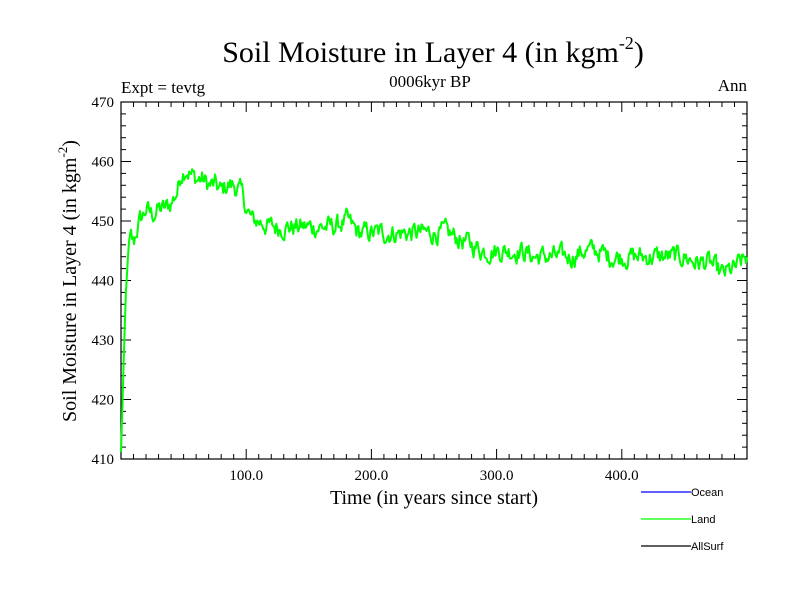  What do you see at coordinates (626, 43) in the screenshot?
I see `chart-title-sup: -2` at bounding box center [626, 43].